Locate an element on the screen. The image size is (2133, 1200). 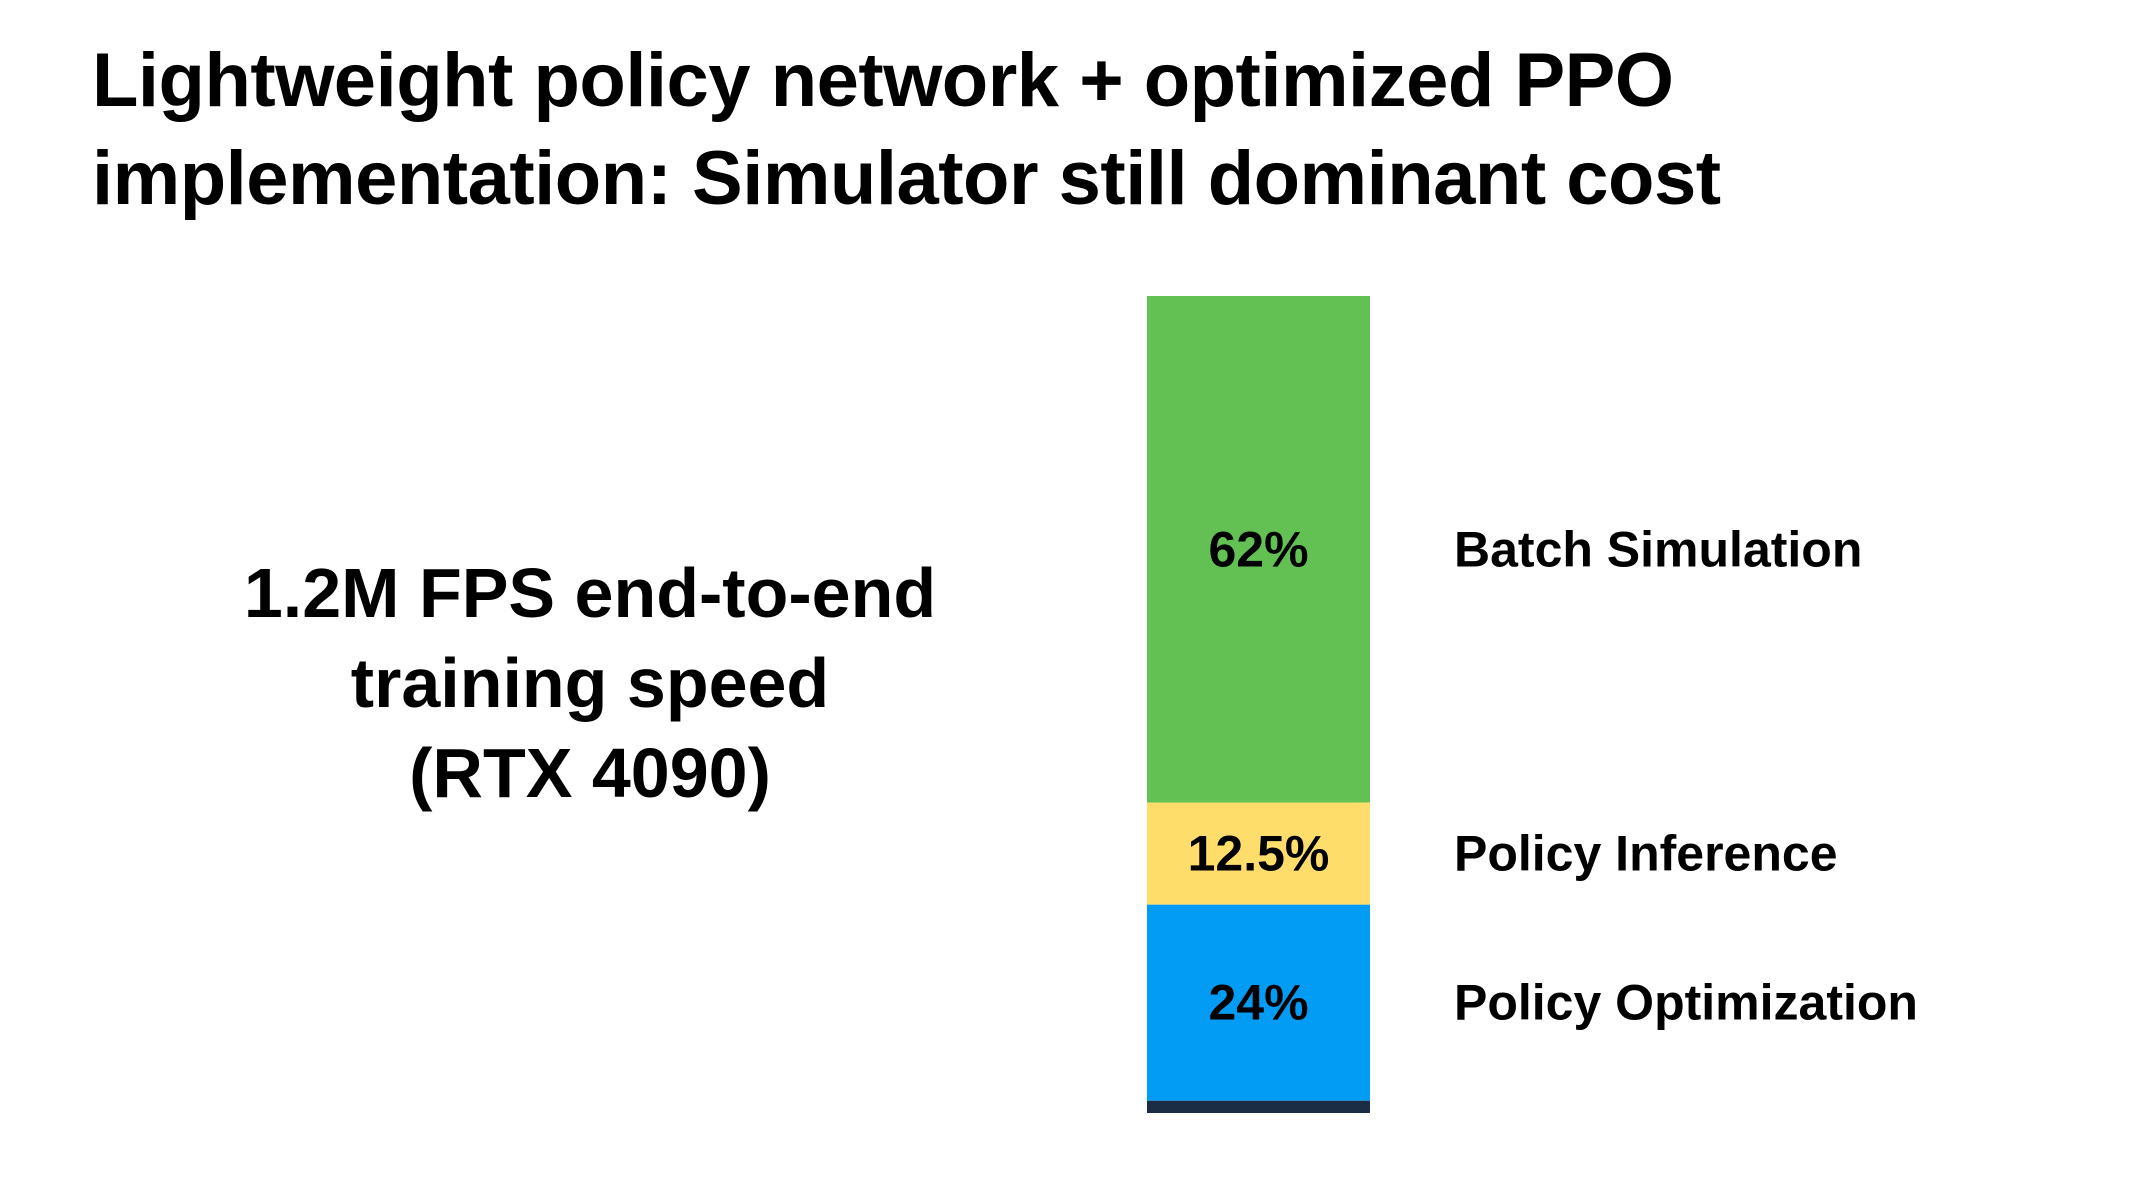
legend-label: Policy Inference is located at coordinates (1646, 854).